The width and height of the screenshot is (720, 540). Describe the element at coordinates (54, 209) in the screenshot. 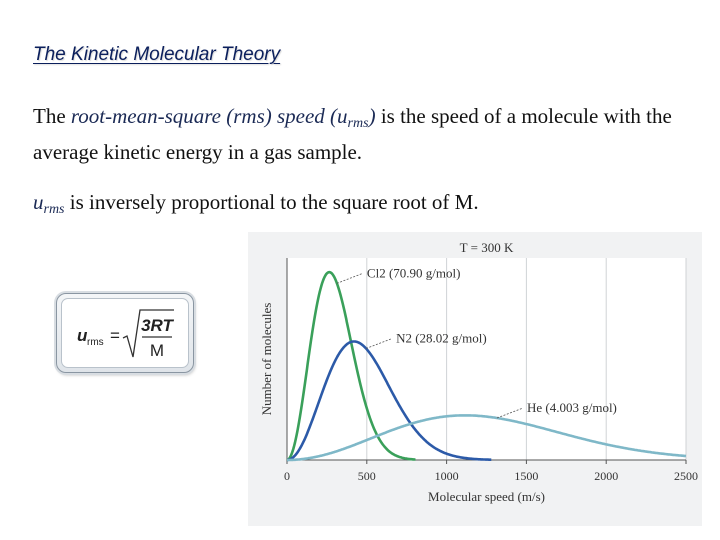

I see `urms-symbol-subscript: rms` at that location.